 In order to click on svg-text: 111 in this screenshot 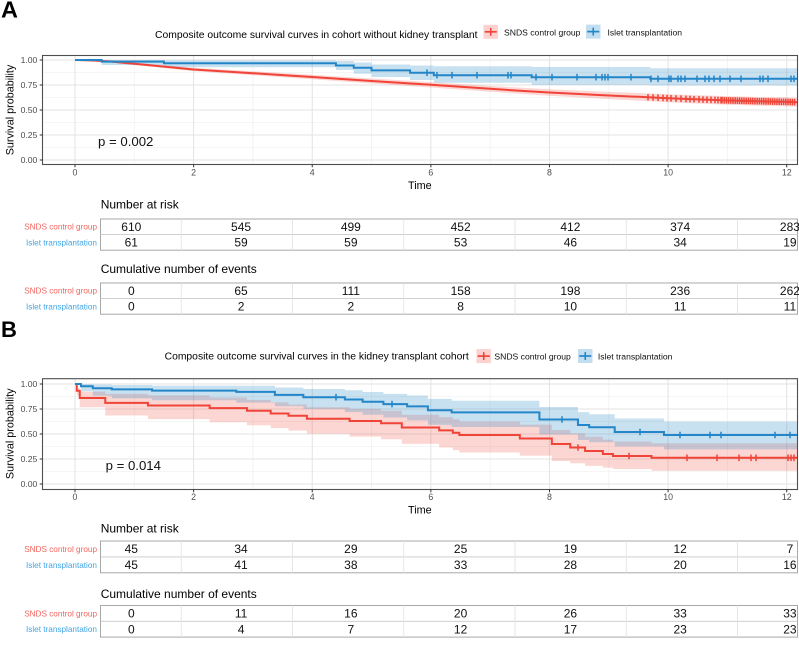, I will do `click(351, 291)`.